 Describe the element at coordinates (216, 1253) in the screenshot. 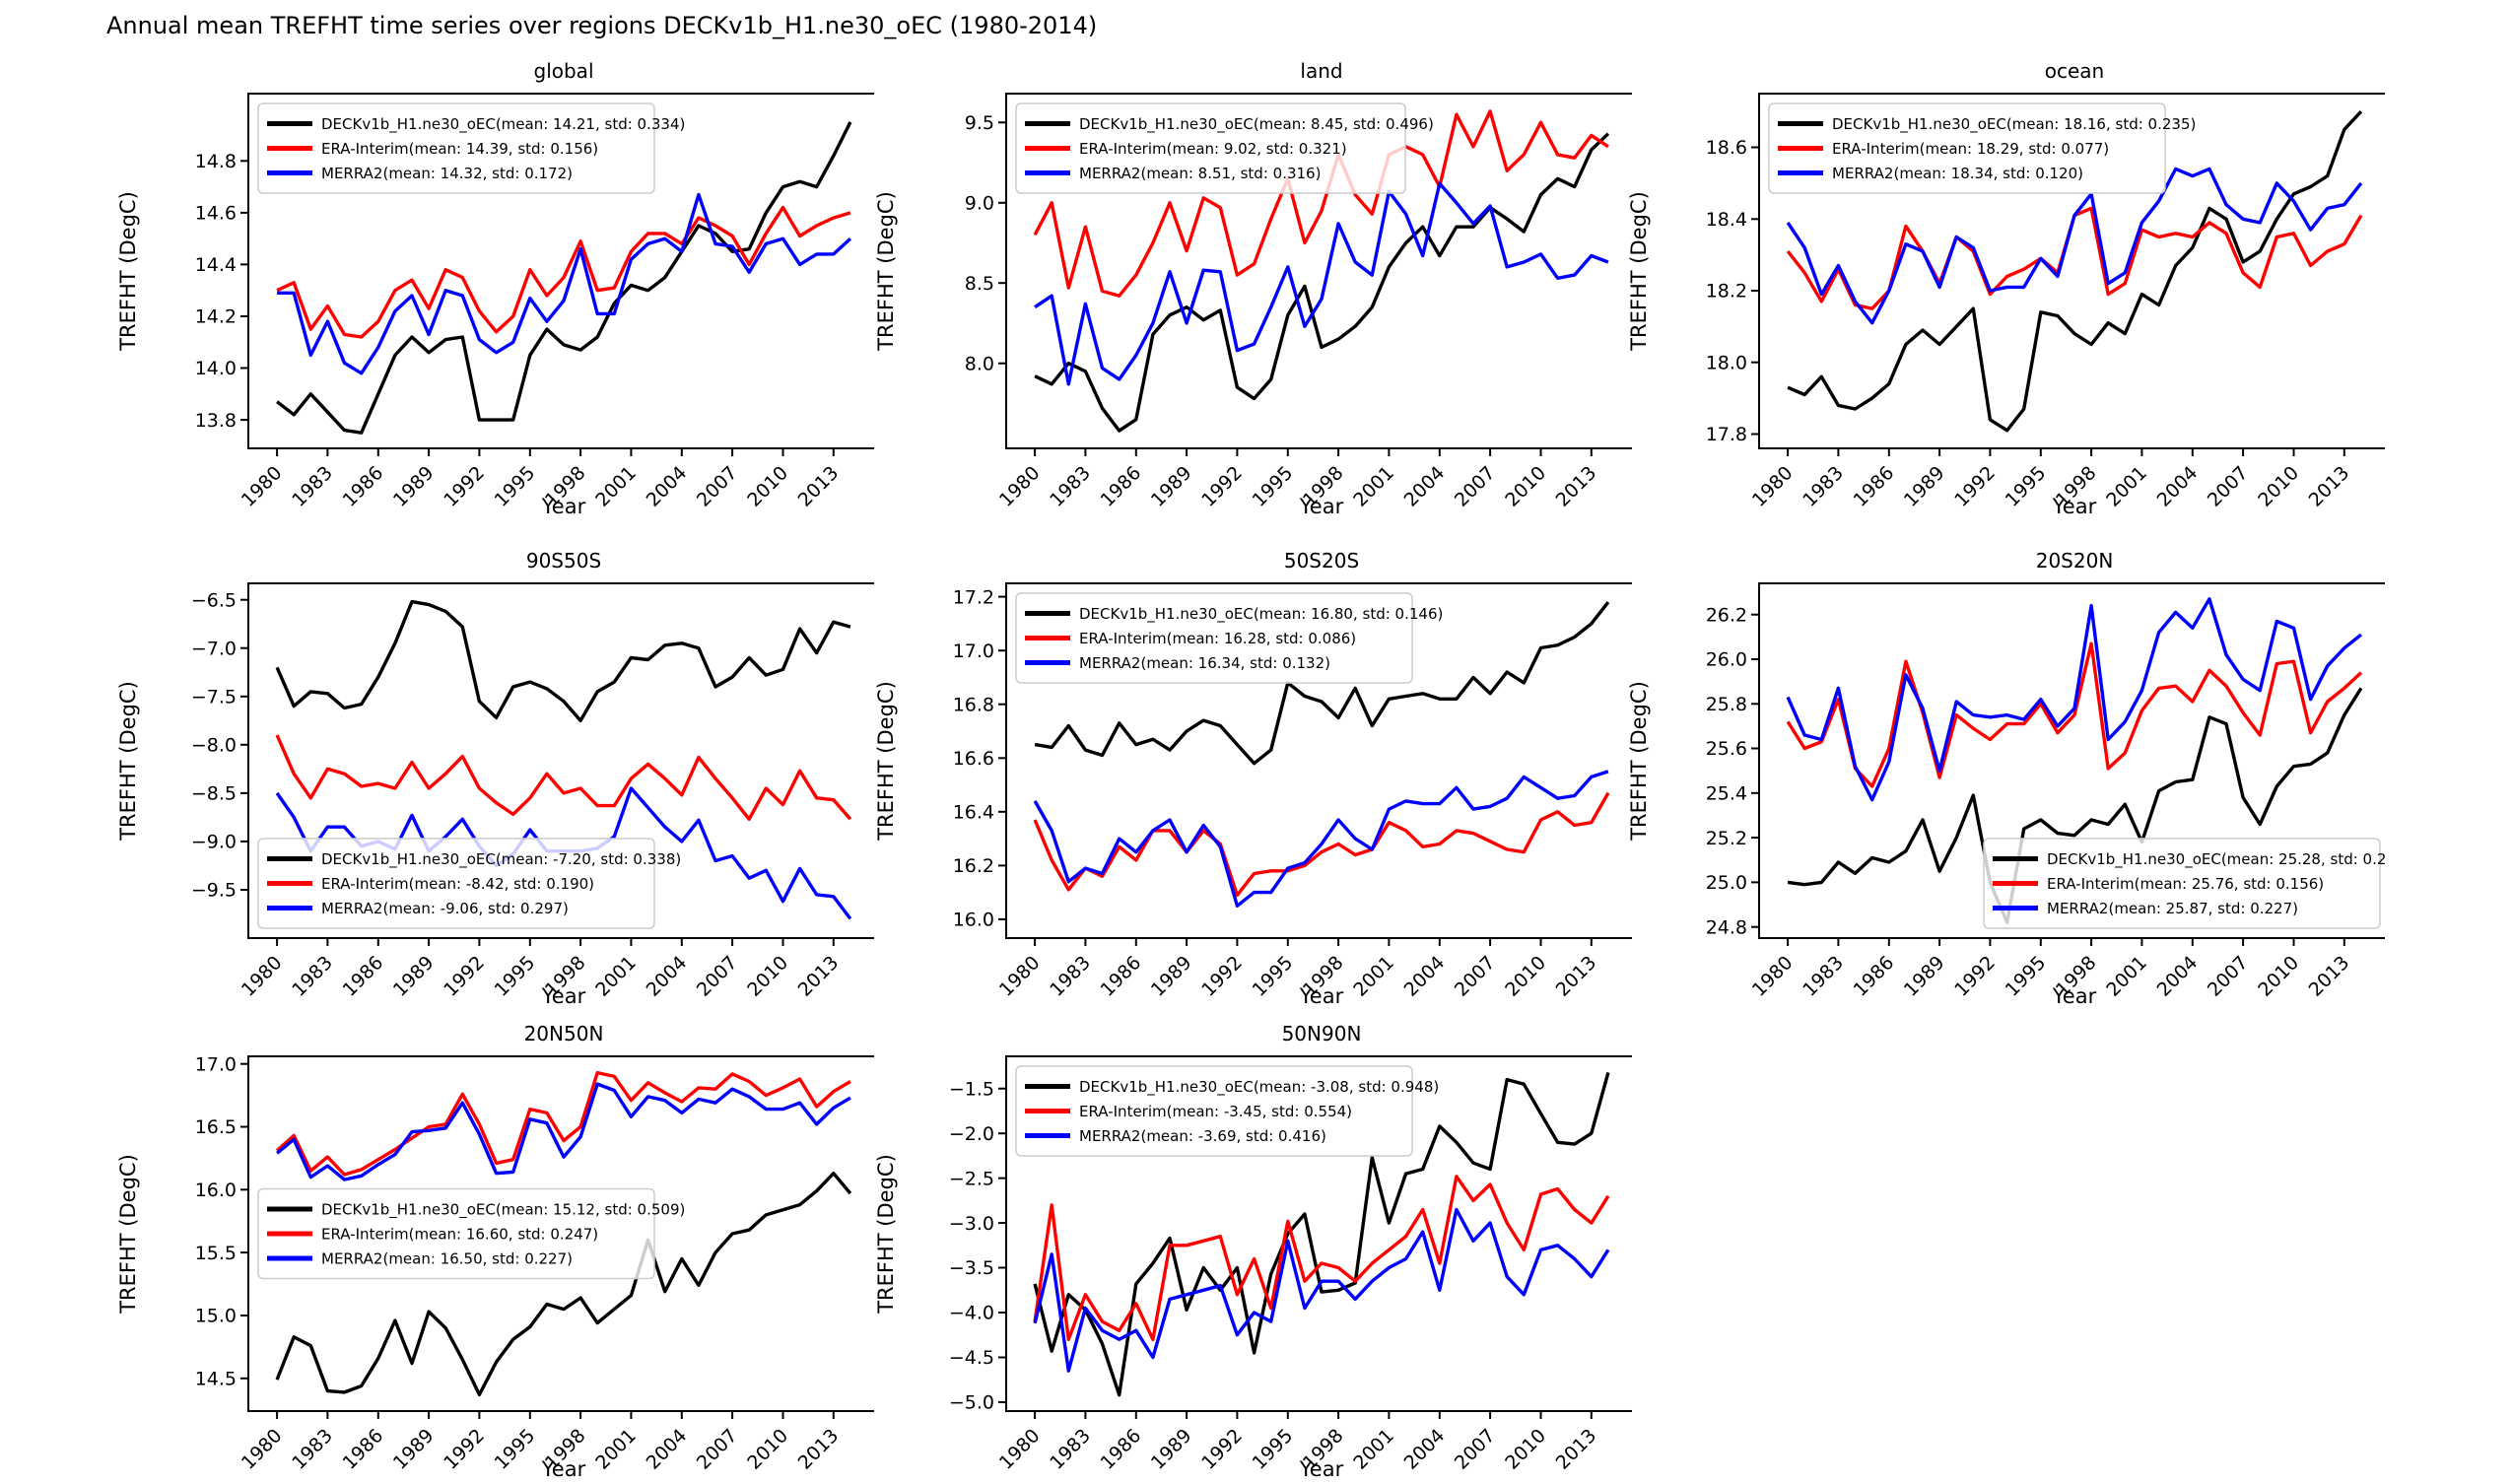

I see `y-tick-label: 15.5` at that location.